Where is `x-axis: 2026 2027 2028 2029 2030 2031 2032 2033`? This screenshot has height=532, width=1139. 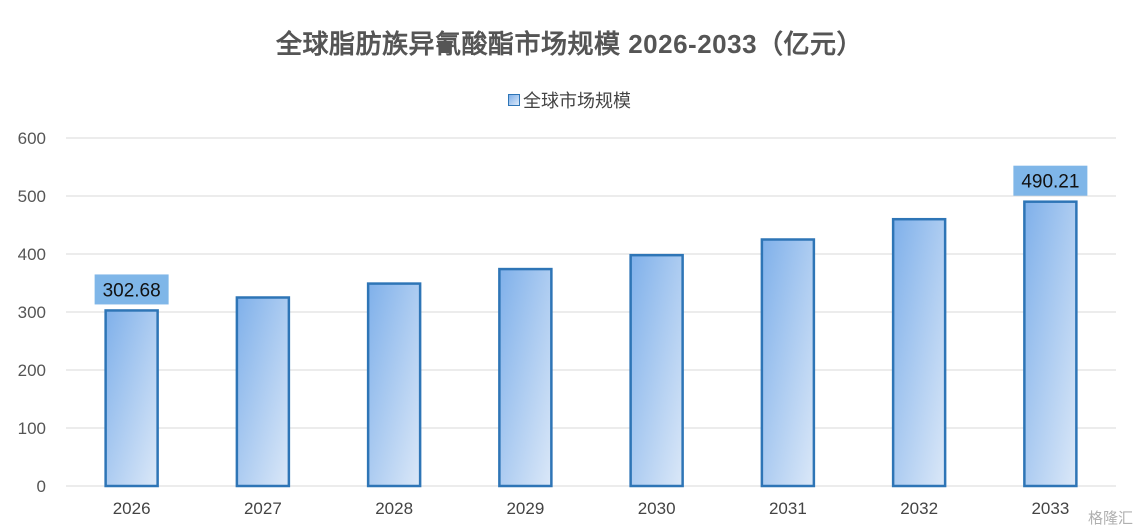
x-axis: 2026 2027 2028 2029 2030 2031 2032 2033 is located at coordinates (591, 508).